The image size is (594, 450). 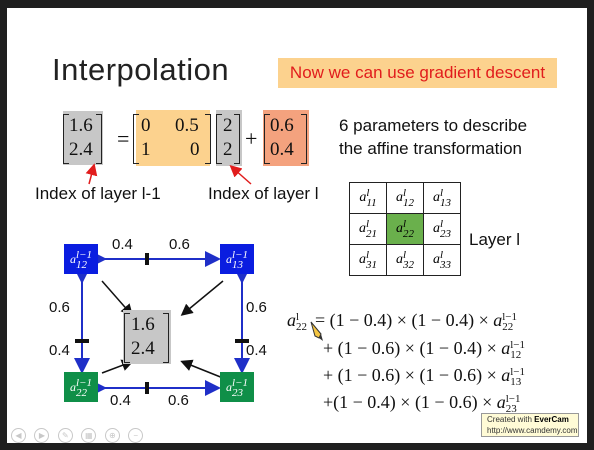 What do you see at coordinates (65, 435) in the screenshot?
I see `pen-icon: ✎` at bounding box center [65, 435].